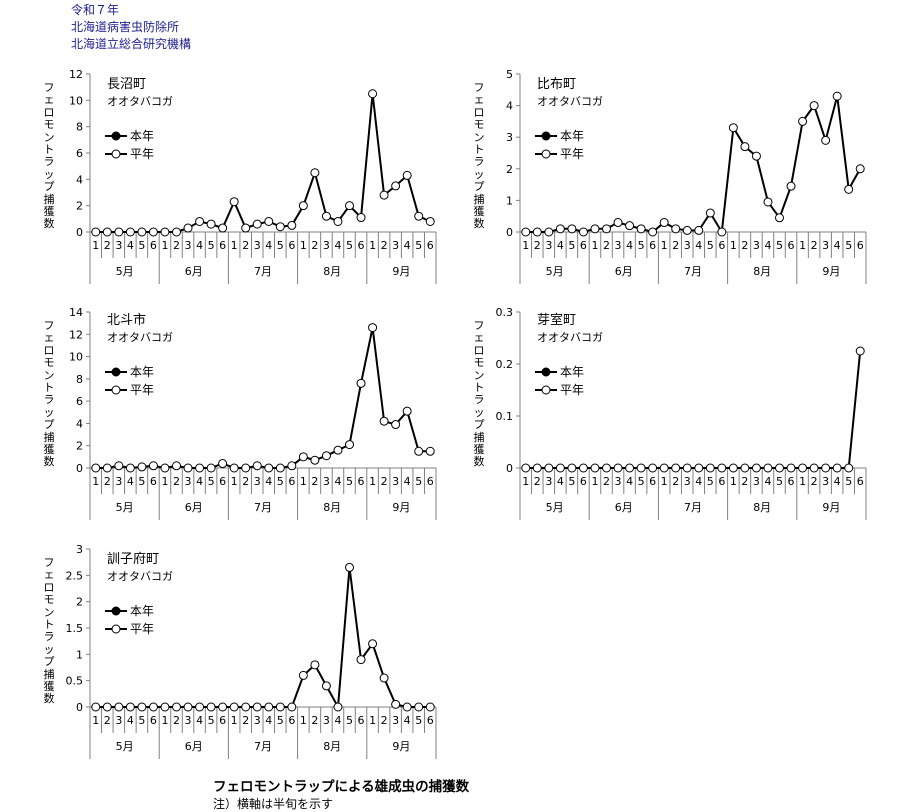 This screenshot has width=898, height=812. I want to click on y-axis-title: フェロモントラップ捕獲数, so click(49, 631).